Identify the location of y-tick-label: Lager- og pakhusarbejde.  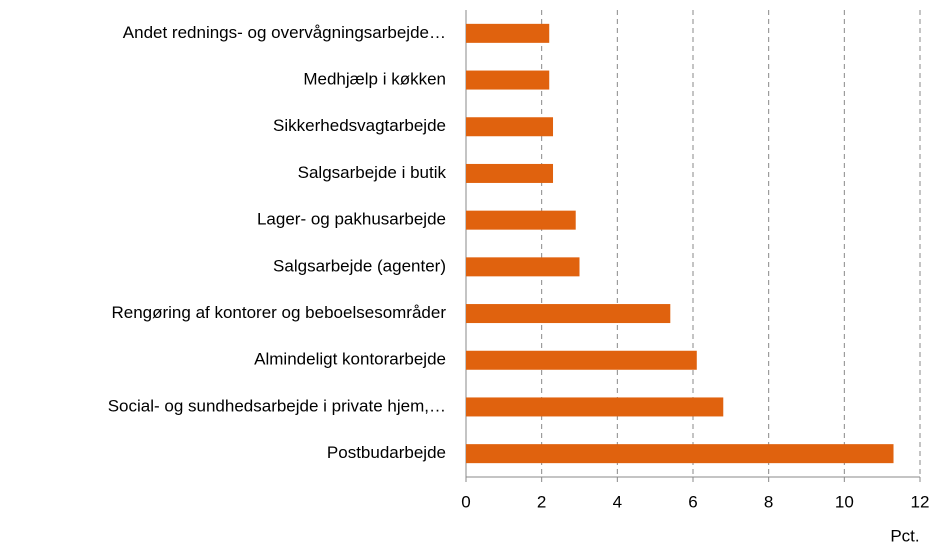
(351, 219).